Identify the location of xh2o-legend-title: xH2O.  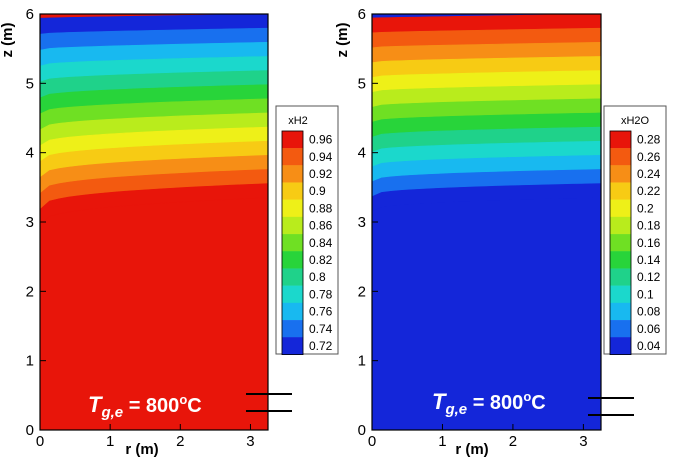
(635, 121).